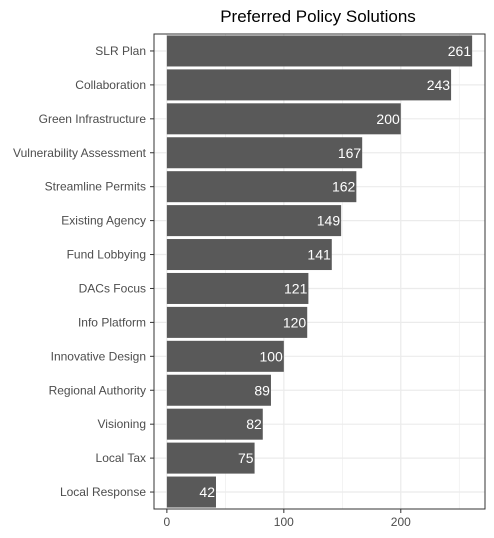  Describe the element at coordinates (103, 492) in the screenshot. I see `category-label: Local Response` at that location.